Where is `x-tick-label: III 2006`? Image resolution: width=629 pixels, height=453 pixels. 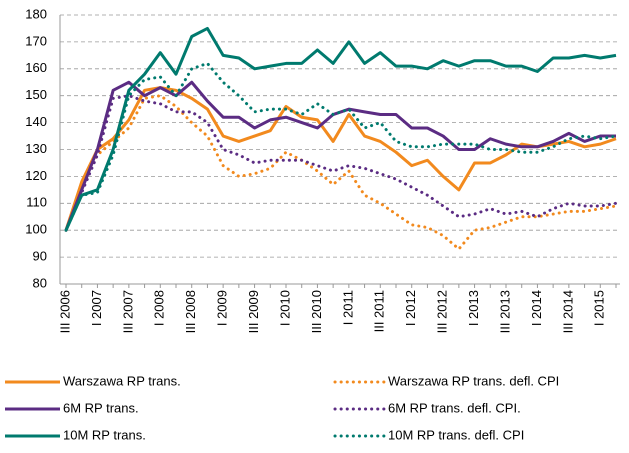
x-tick-label: III 2006 is located at coordinates (64, 311).